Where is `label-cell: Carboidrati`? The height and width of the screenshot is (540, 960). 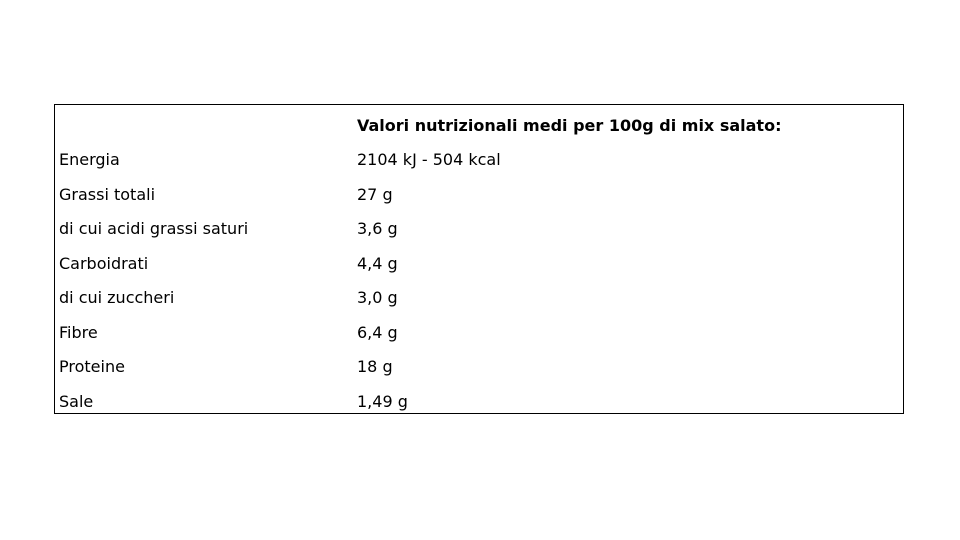
label-cell: Carboidrati is located at coordinates (104, 263).